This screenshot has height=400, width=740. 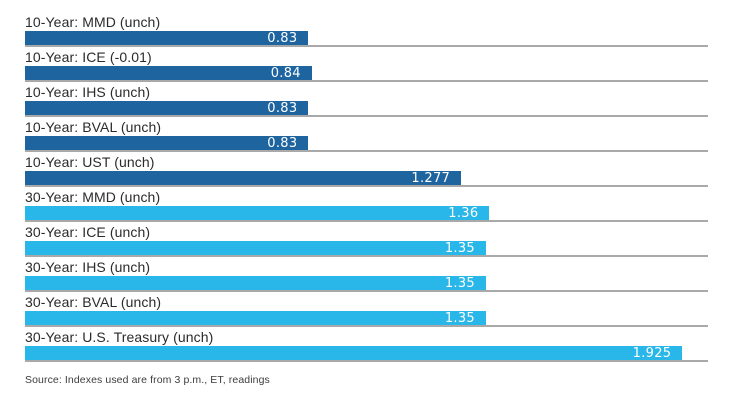 I want to click on chart-row: 10-Year: IHS (unch) 0.83, so click(x=366, y=99).